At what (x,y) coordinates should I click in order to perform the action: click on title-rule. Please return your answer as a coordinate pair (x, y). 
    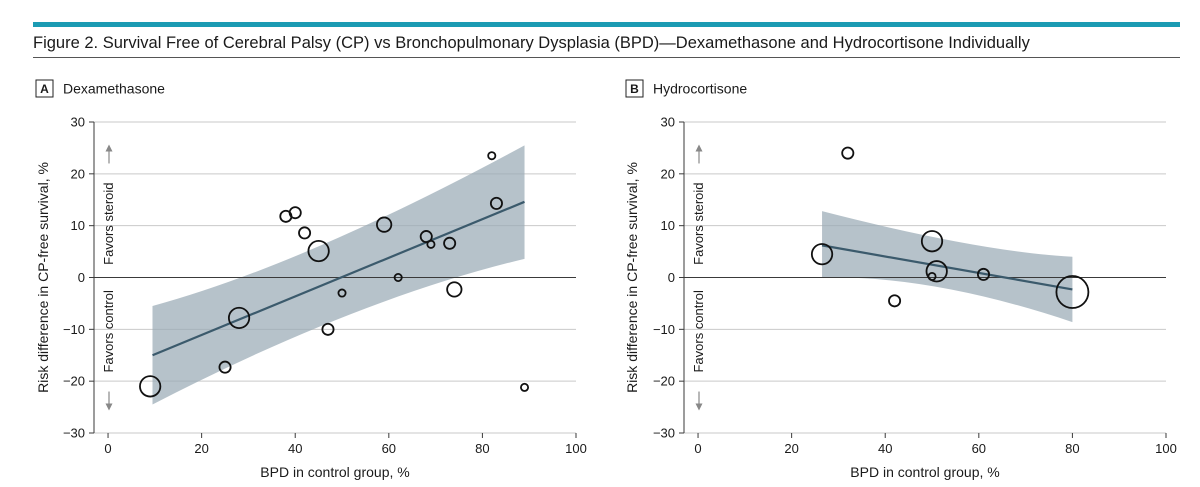
    Looking at the image, I should click on (606, 57).